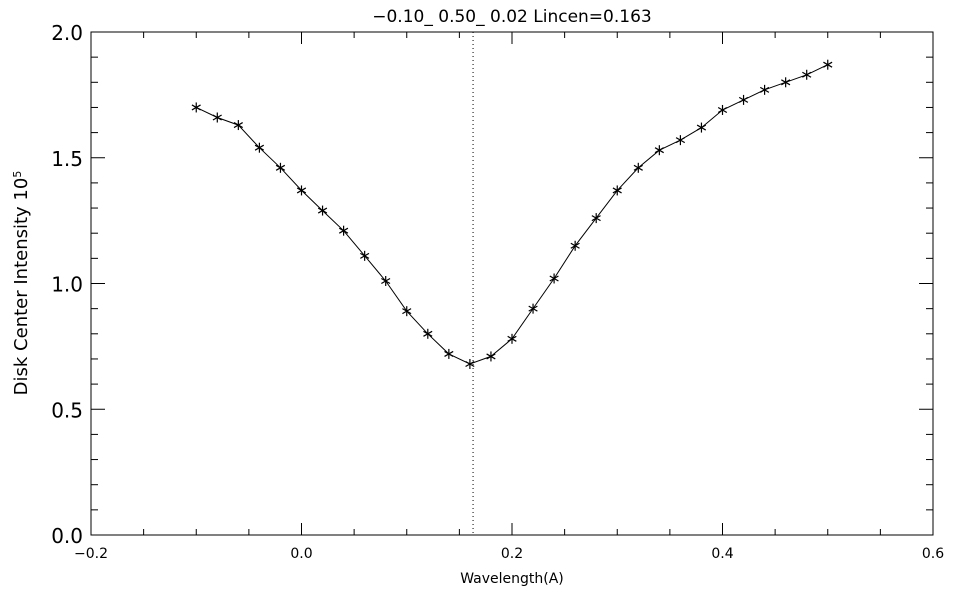 The width and height of the screenshot is (960, 600). I want to click on y-axis-label: Disk Center Intensity 105, so click(22, 283).